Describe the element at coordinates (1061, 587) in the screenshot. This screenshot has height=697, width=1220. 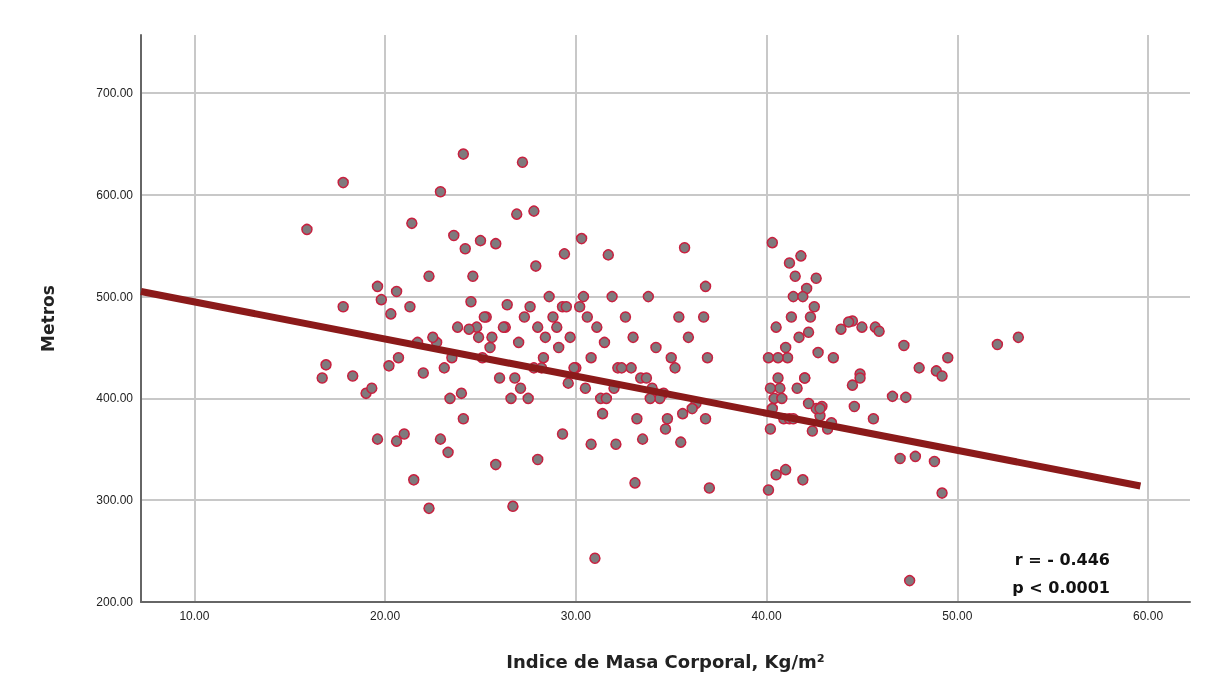
I see `annotation: p < 0.0001` at that location.